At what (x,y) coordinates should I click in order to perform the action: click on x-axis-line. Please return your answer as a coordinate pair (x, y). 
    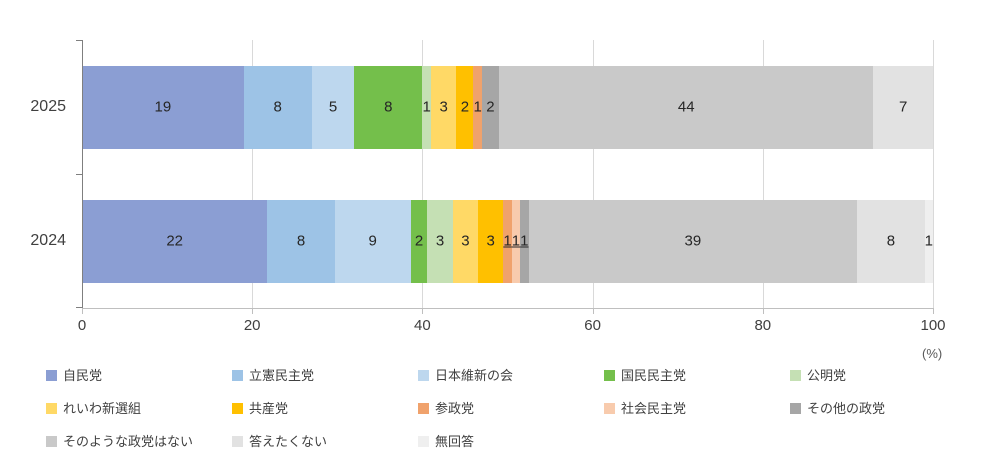
    Looking at the image, I should click on (507, 308).